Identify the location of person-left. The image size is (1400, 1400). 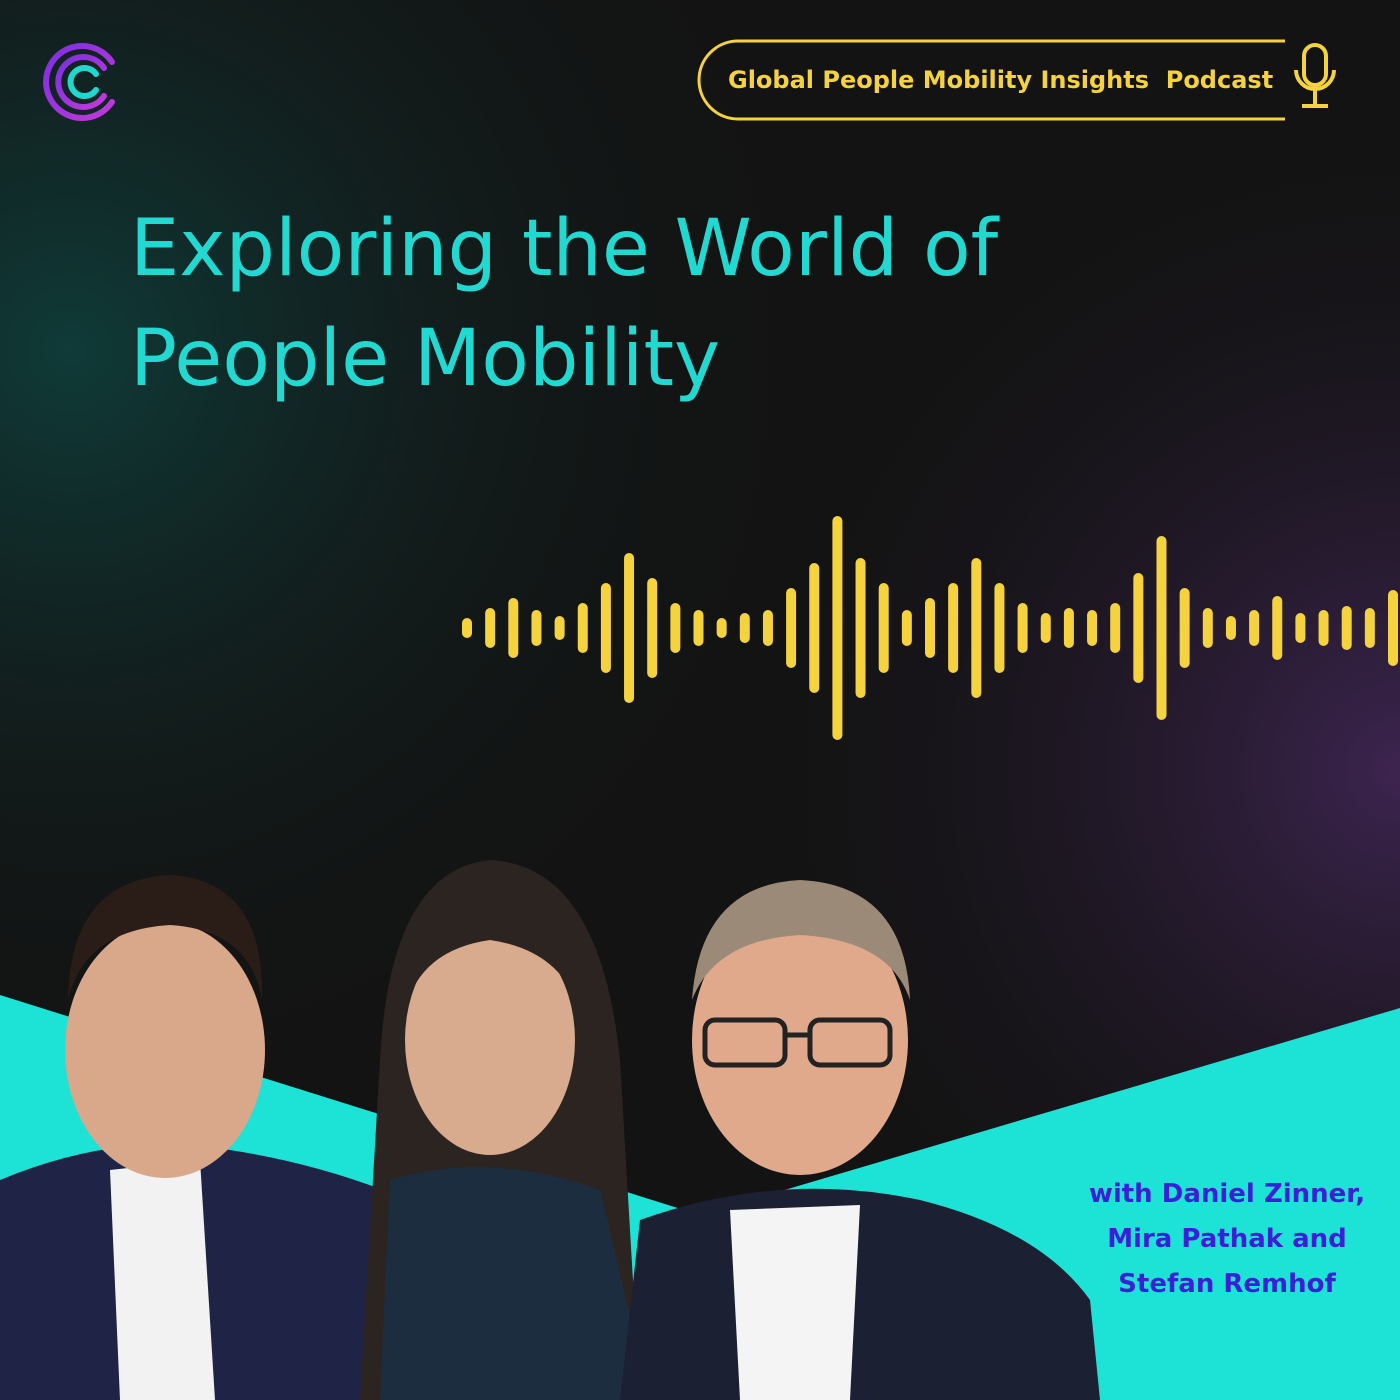
(240, 1137).